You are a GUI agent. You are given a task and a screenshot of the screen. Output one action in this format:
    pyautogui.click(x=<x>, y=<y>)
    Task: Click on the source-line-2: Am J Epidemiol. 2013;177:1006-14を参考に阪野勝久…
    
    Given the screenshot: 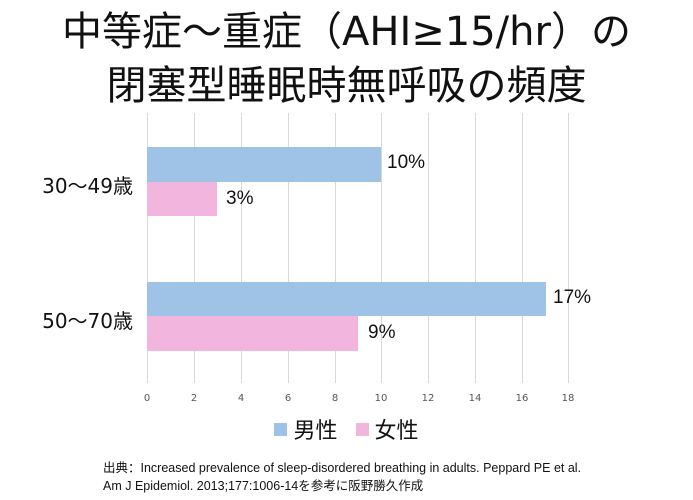 What is the action you would take?
    pyautogui.click(x=263, y=486)
    